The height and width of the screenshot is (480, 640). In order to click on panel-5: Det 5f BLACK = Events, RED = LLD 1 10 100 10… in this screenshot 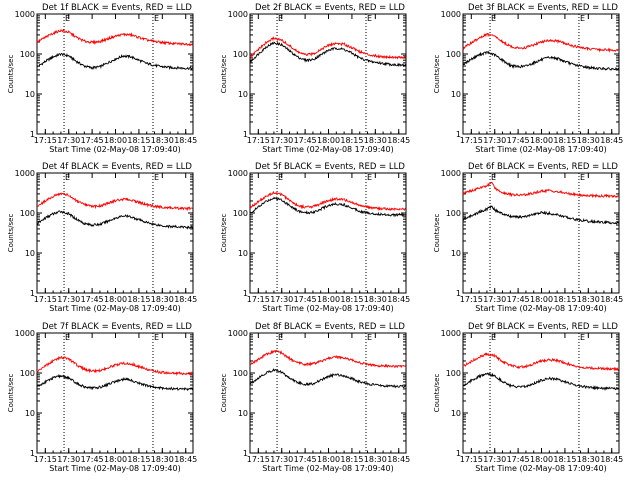, I will do `click(315, 237)`.